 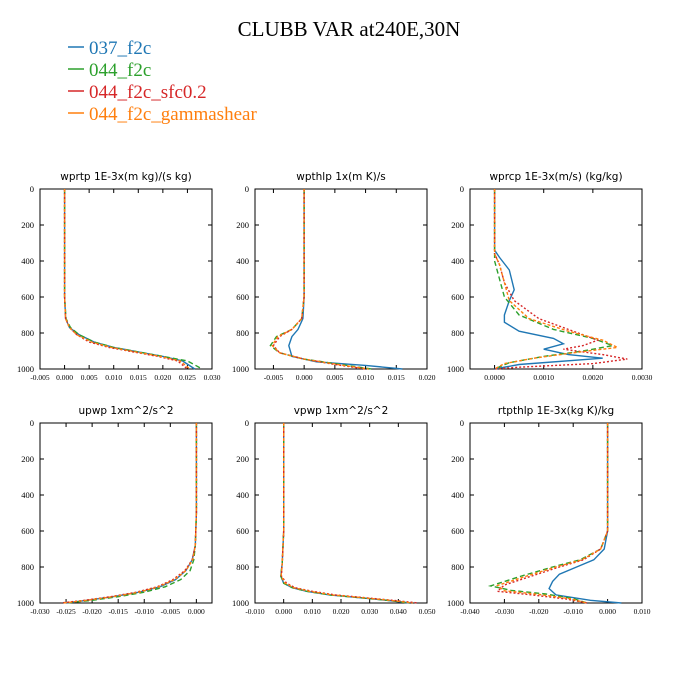 I want to click on legend-label-044-f2c-sfc0-2: 044_f2c_sfc0.2, so click(x=148, y=92).